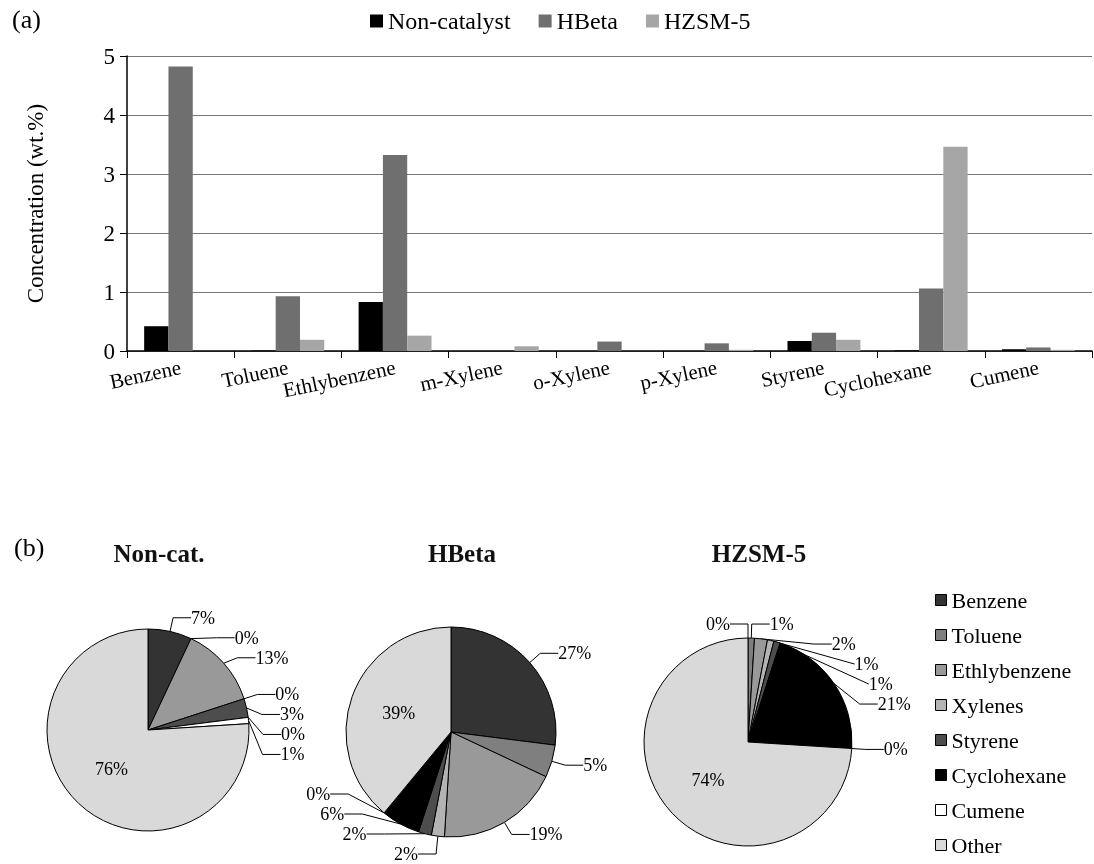 This screenshot has height=864, width=1094. I want to click on data-label: 5%, so click(595, 765).